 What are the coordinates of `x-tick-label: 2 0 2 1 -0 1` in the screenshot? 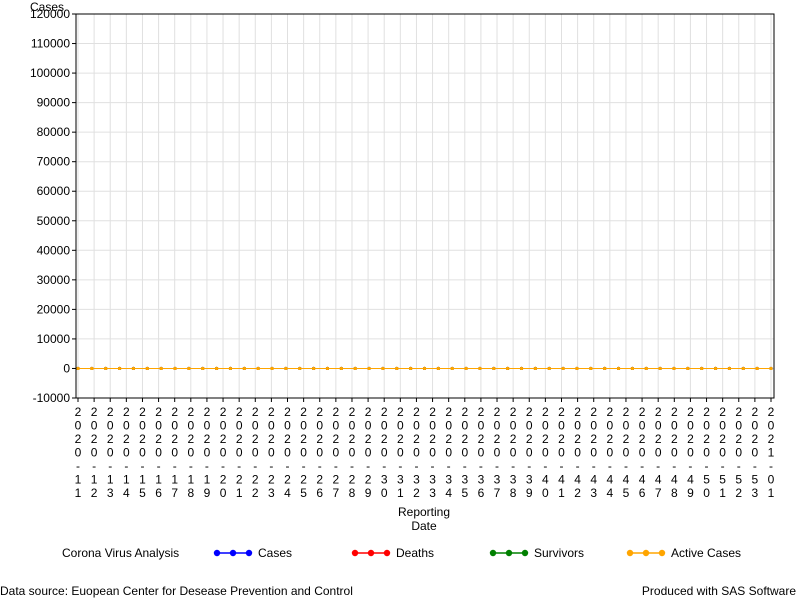 It's located at (771, 452).